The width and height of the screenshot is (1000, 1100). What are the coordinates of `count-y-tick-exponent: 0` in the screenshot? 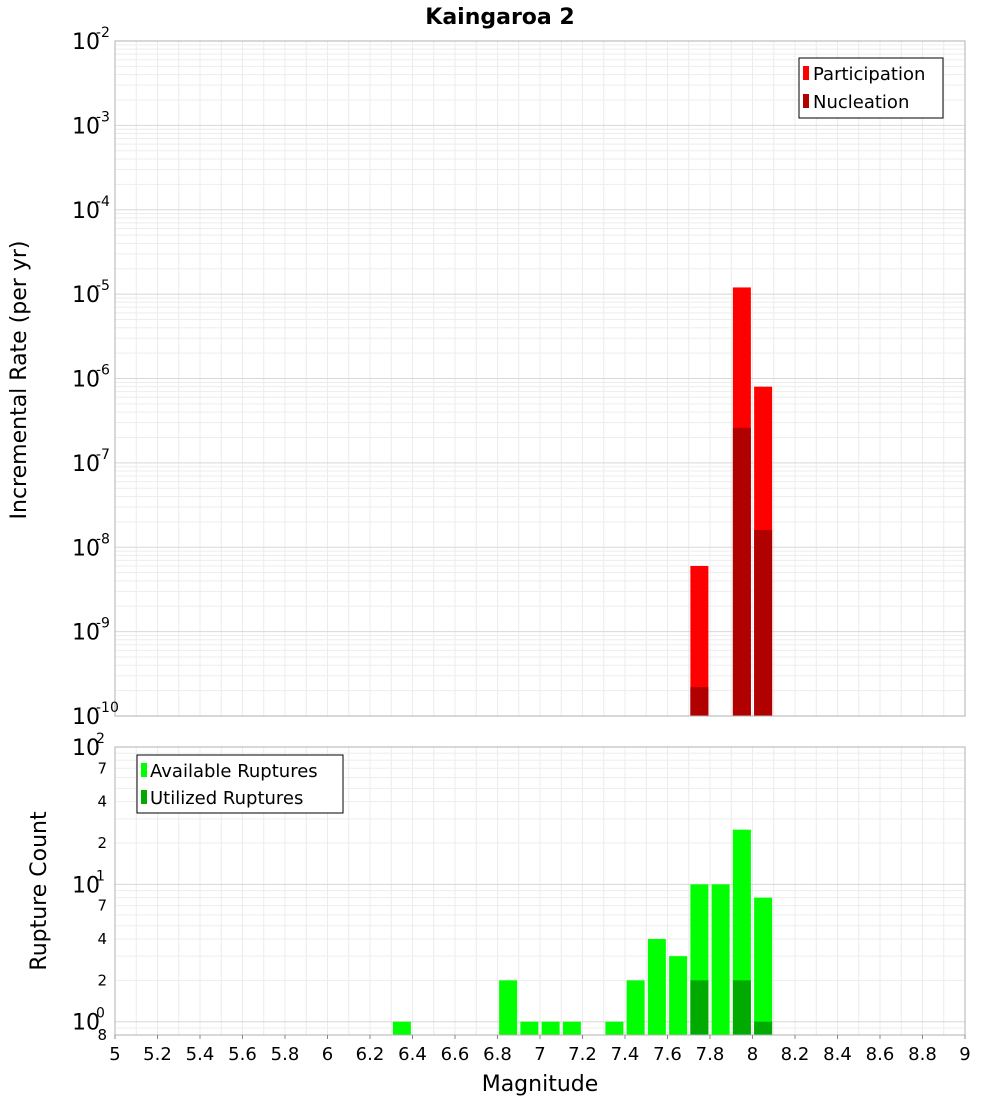 It's located at (100, 1014).